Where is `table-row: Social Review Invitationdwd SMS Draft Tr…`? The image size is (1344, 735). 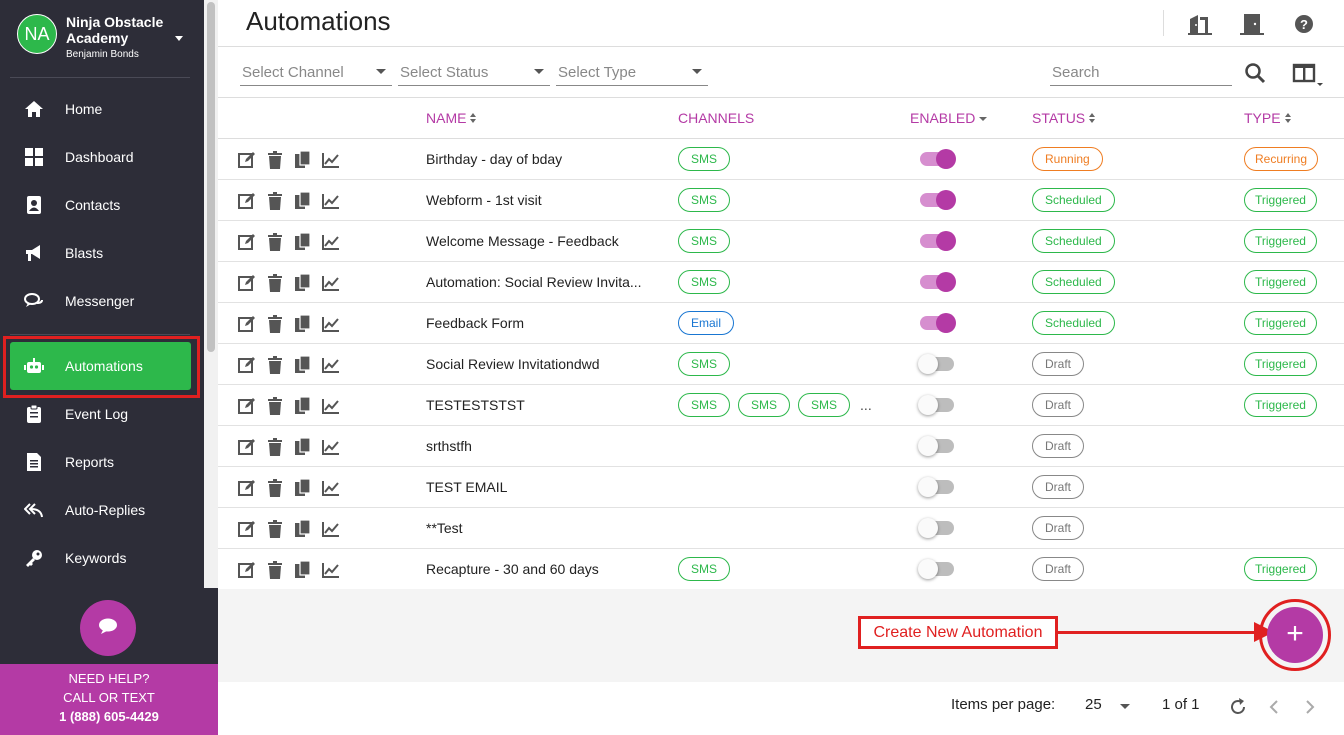
table-row: Social Review Invitationdwd SMS Draft Tr… is located at coordinates (781, 364).